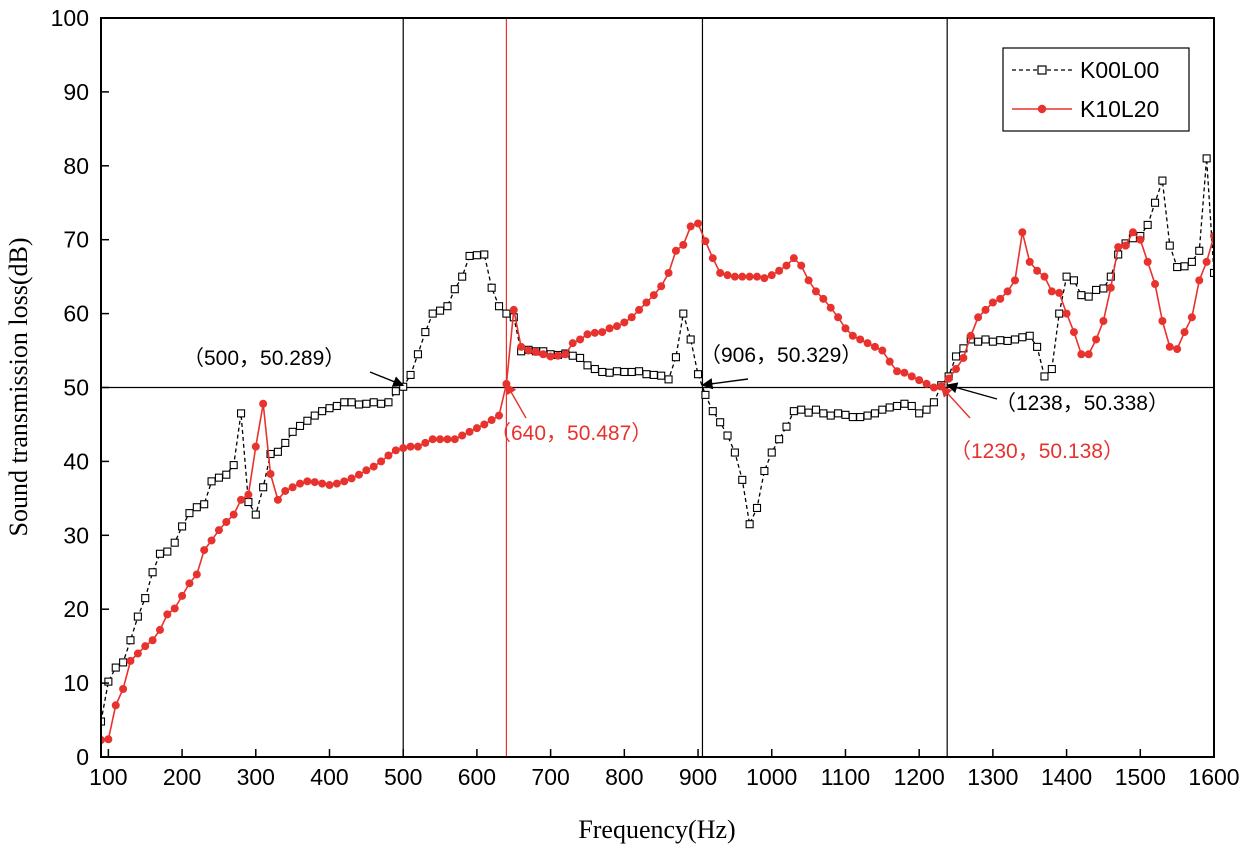 The height and width of the screenshot is (852, 1250). Describe the element at coordinates (70, 18) in the screenshot. I see `y-tick-label: 100` at that location.